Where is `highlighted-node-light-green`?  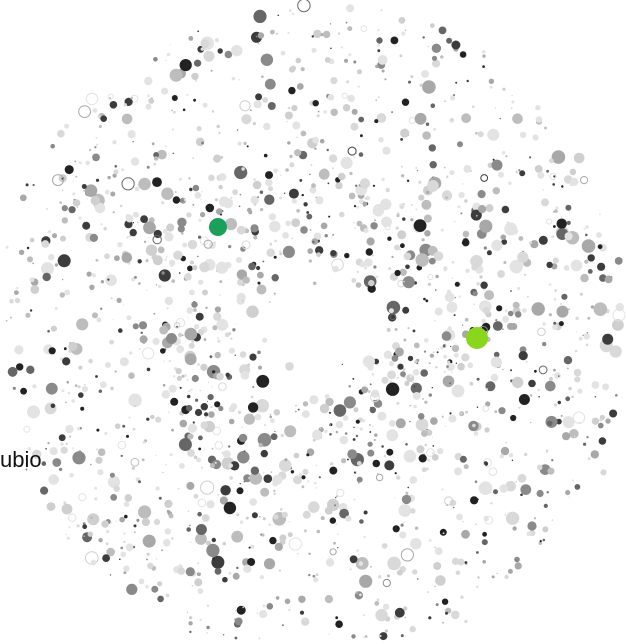
highlighted-node-light-green is located at coordinates (477, 338).